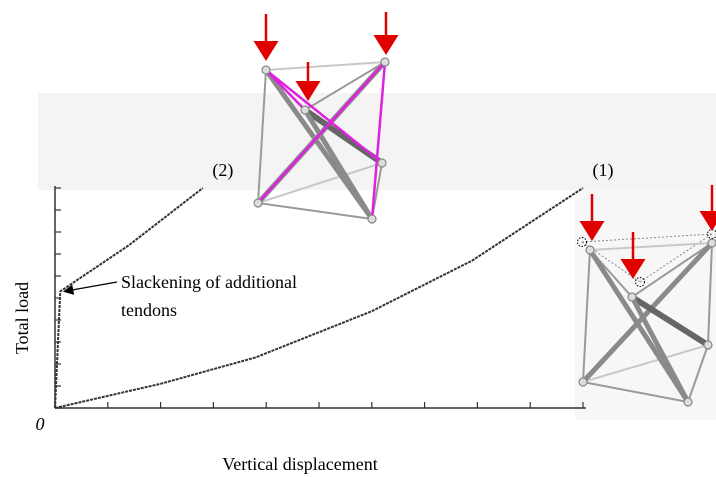  What do you see at coordinates (149, 310) in the screenshot?
I see `annotation-text: tendons` at bounding box center [149, 310].